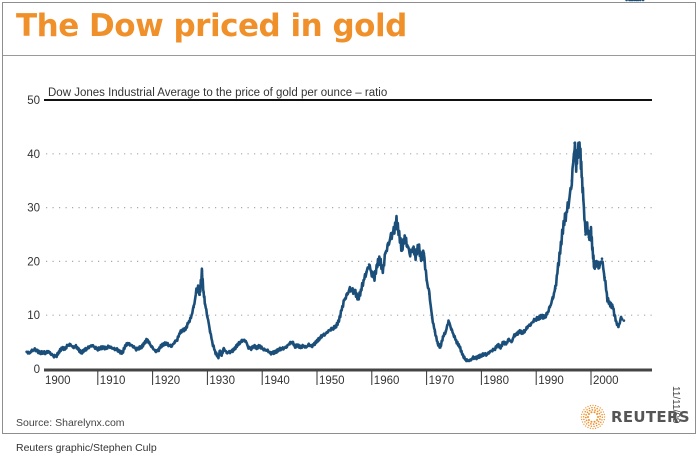 This screenshot has width=700, height=456. Describe the element at coordinates (86, 448) in the screenshot. I see `graphic-credit: Reuters graphic/Stephen Culp` at that location.